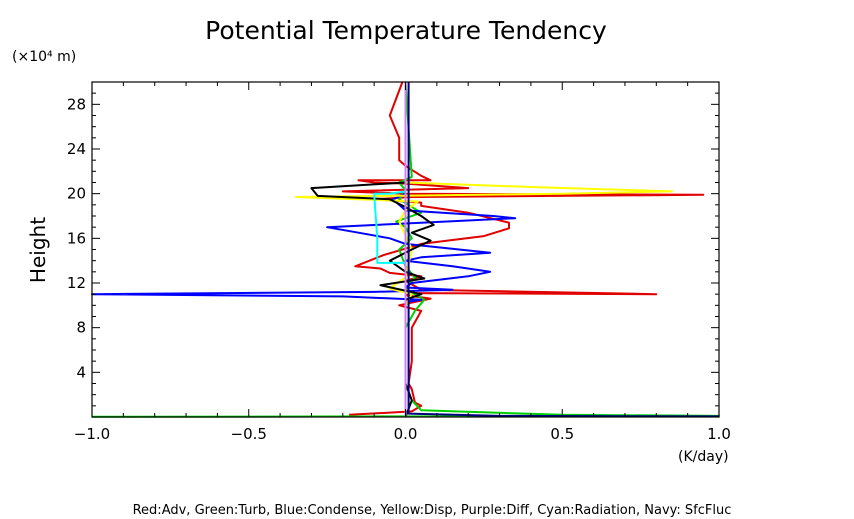 This screenshot has height=519, width=854. Describe the element at coordinates (76, 238) in the screenshot. I see `y-tick-label: 16` at that location.